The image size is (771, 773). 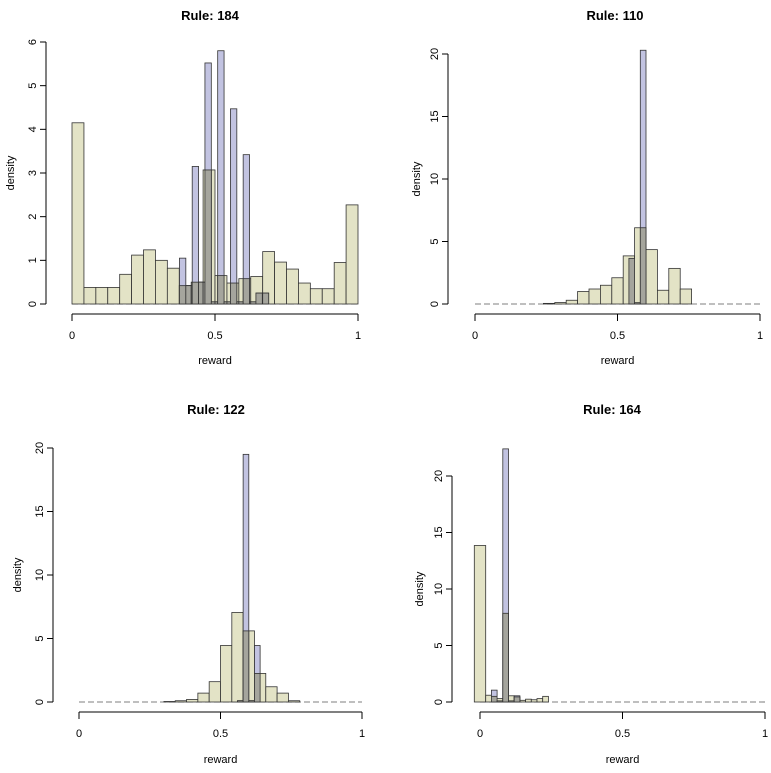 What do you see at coordinates (33, 260) in the screenshot?
I see `y-tick-label: 1` at bounding box center [33, 260].